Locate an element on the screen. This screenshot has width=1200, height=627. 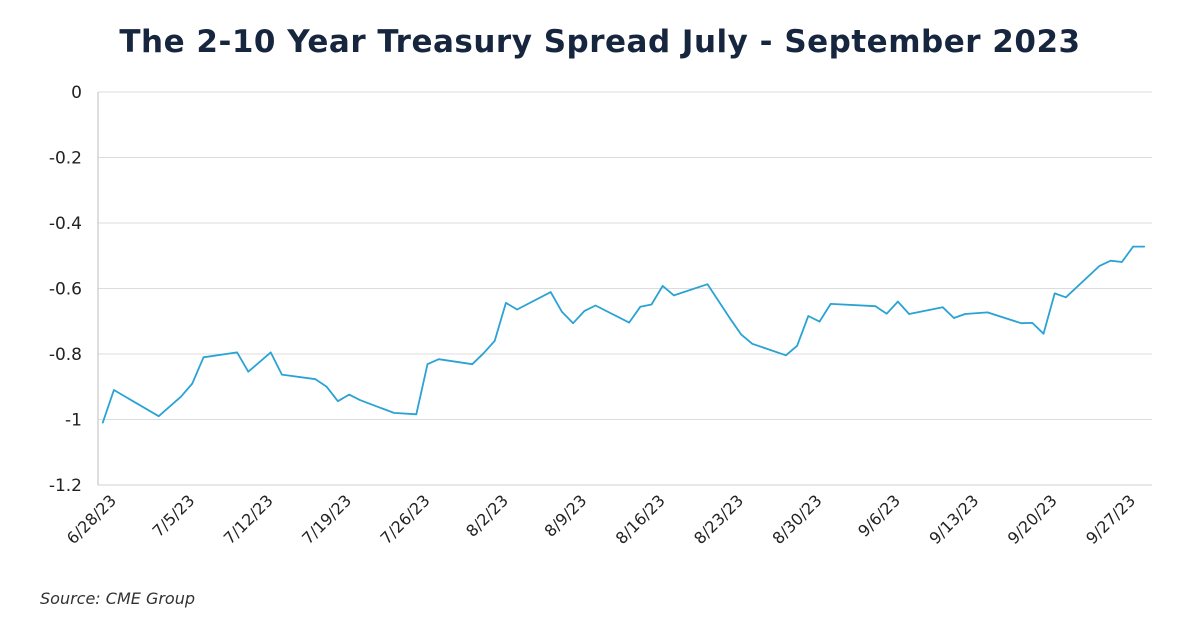
y-tick-label: -0.2 is located at coordinates (65, 159).